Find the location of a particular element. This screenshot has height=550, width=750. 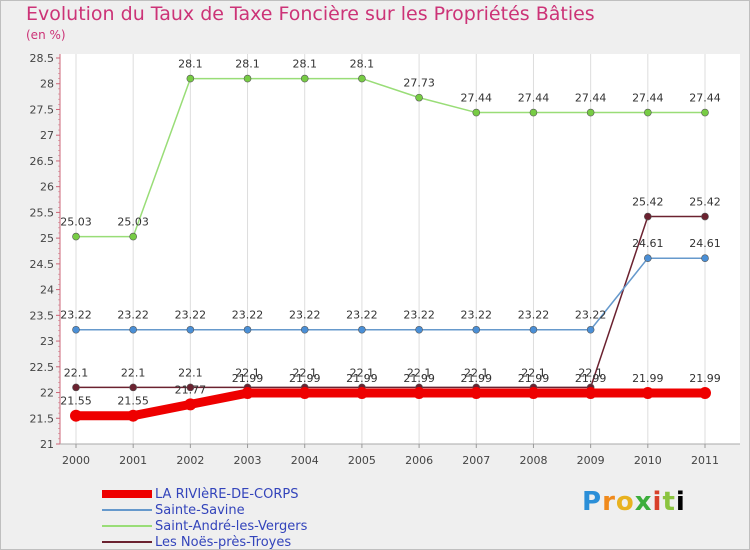

x-tick-label: 2009 is located at coordinates (591, 460).